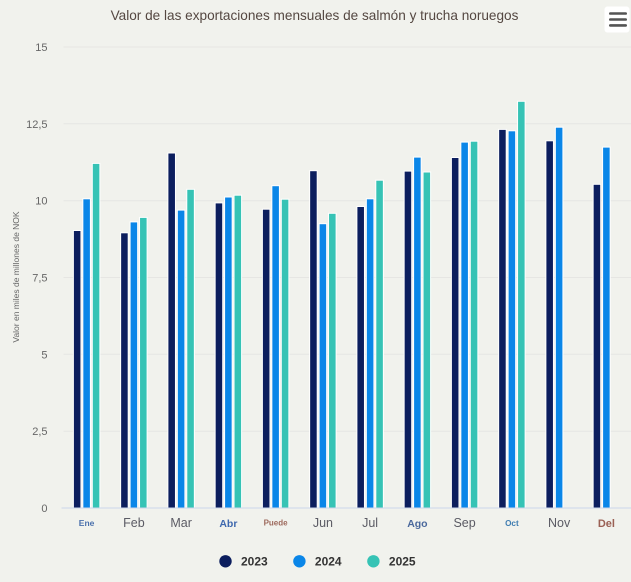  What do you see at coordinates (39, 432) in the screenshot?
I see `svg-text: 2,5` at bounding box center [39, 432].